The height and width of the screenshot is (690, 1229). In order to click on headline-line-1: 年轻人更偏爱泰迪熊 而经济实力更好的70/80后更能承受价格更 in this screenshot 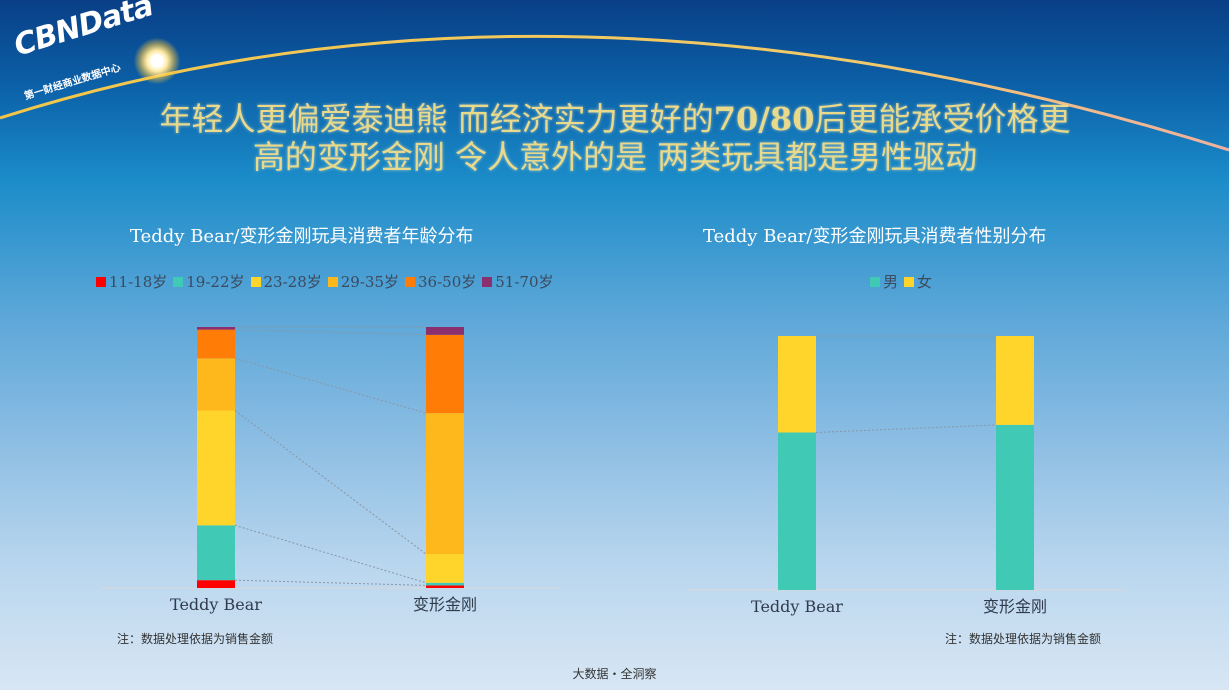, I will do `click(615, 119)`.